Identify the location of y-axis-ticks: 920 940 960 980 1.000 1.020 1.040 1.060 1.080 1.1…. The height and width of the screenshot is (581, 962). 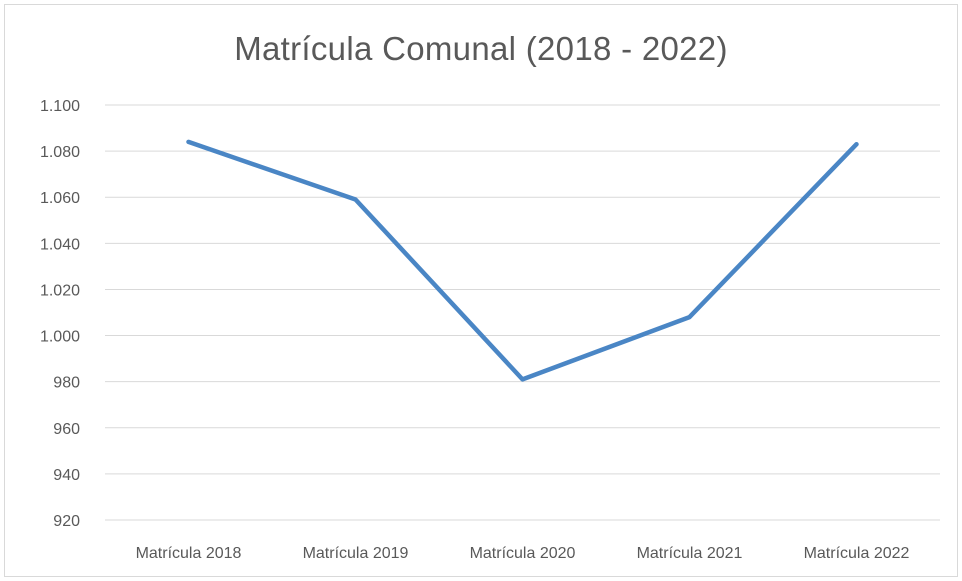
(60, 314).